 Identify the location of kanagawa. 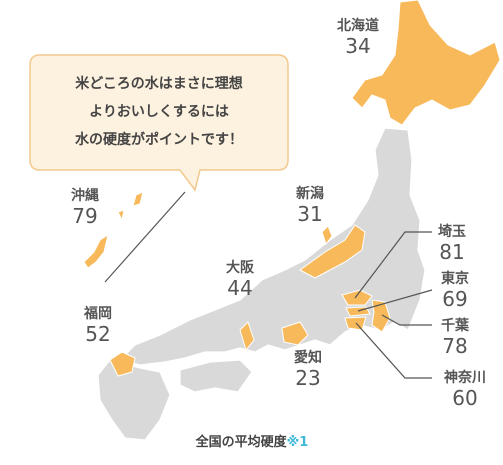
(355, 323).